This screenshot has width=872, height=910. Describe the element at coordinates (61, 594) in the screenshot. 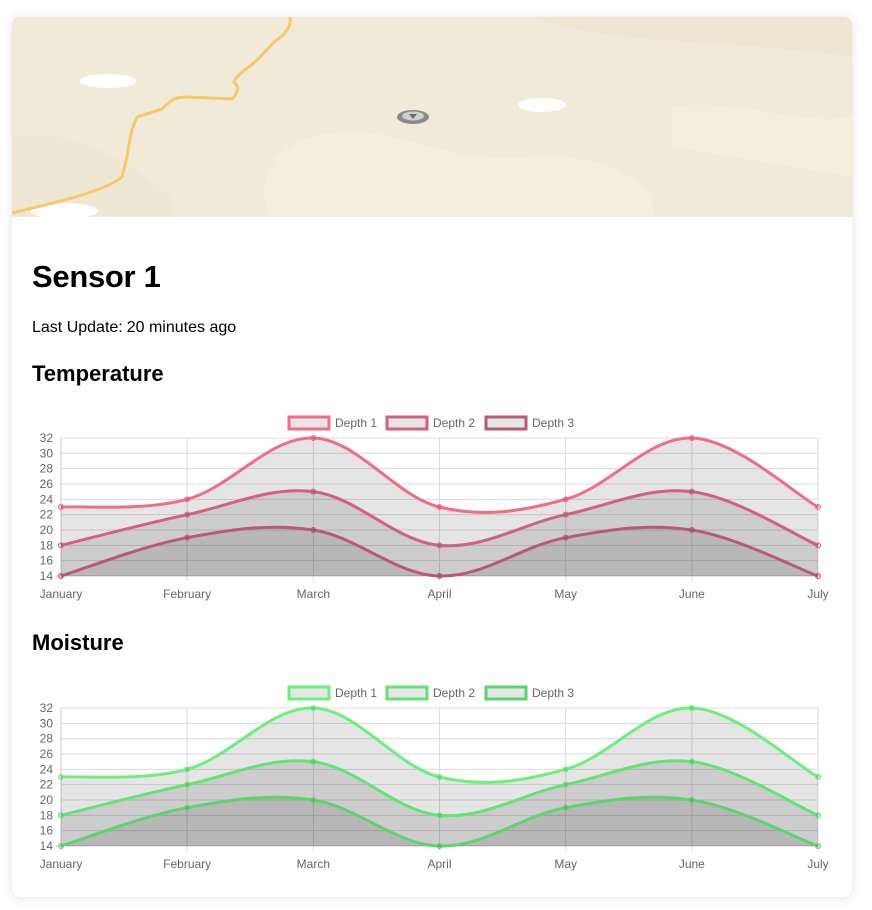

I see `temperature-x-tick-label: January` at that location.